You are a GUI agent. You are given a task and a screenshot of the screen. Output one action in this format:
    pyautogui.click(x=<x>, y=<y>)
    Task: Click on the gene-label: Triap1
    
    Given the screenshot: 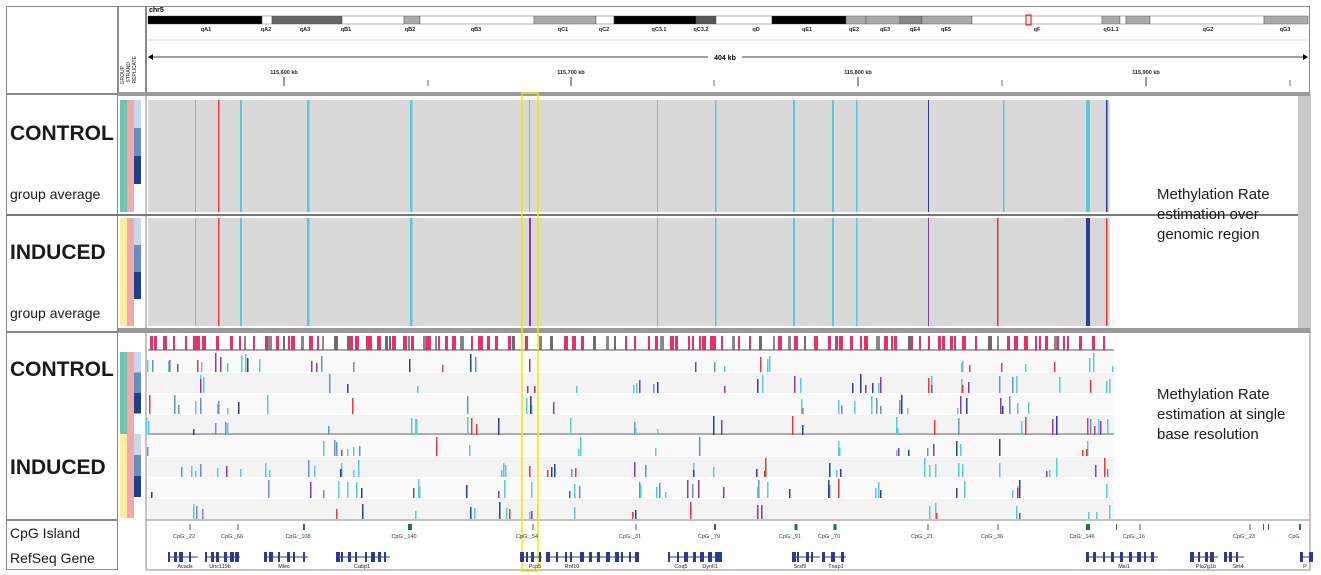 What is the action you would take?
    pyautogui.click(x=835, y=567)
    